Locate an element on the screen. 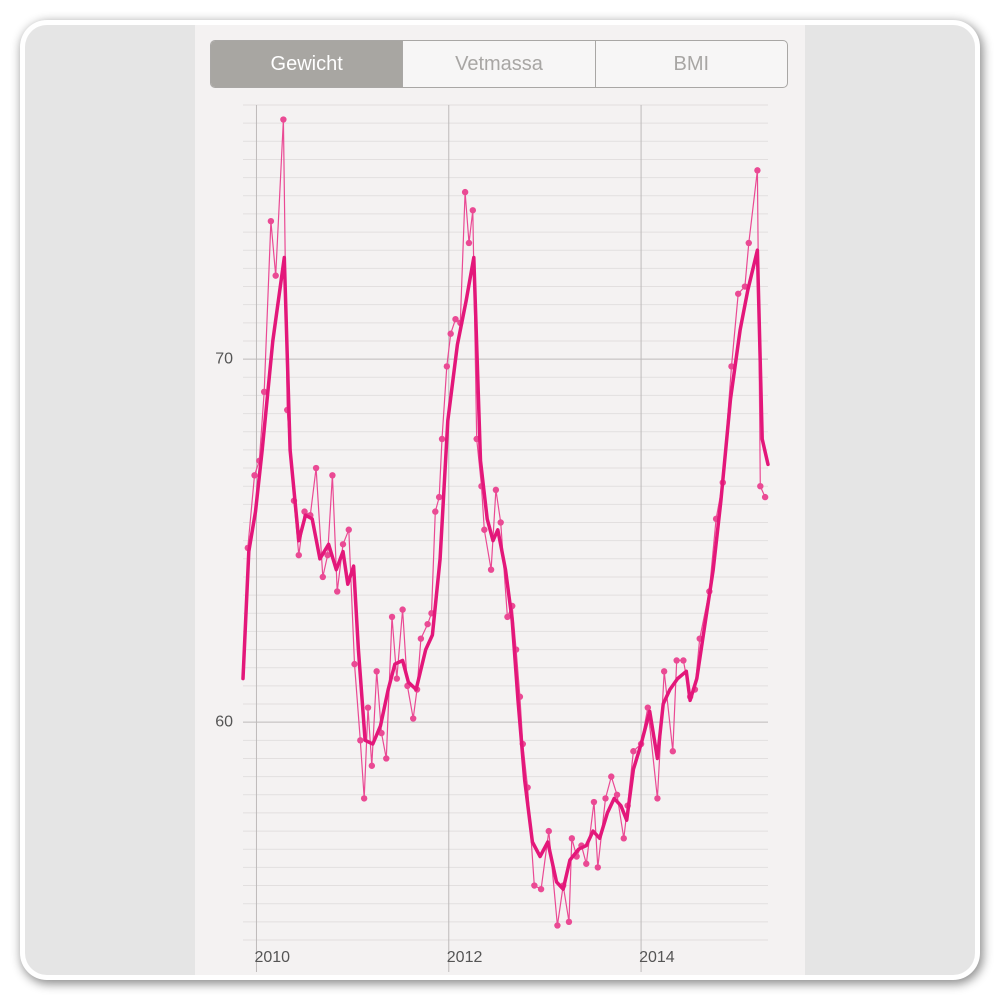  tab: Vetmassa is located at coordinates (498, 64).